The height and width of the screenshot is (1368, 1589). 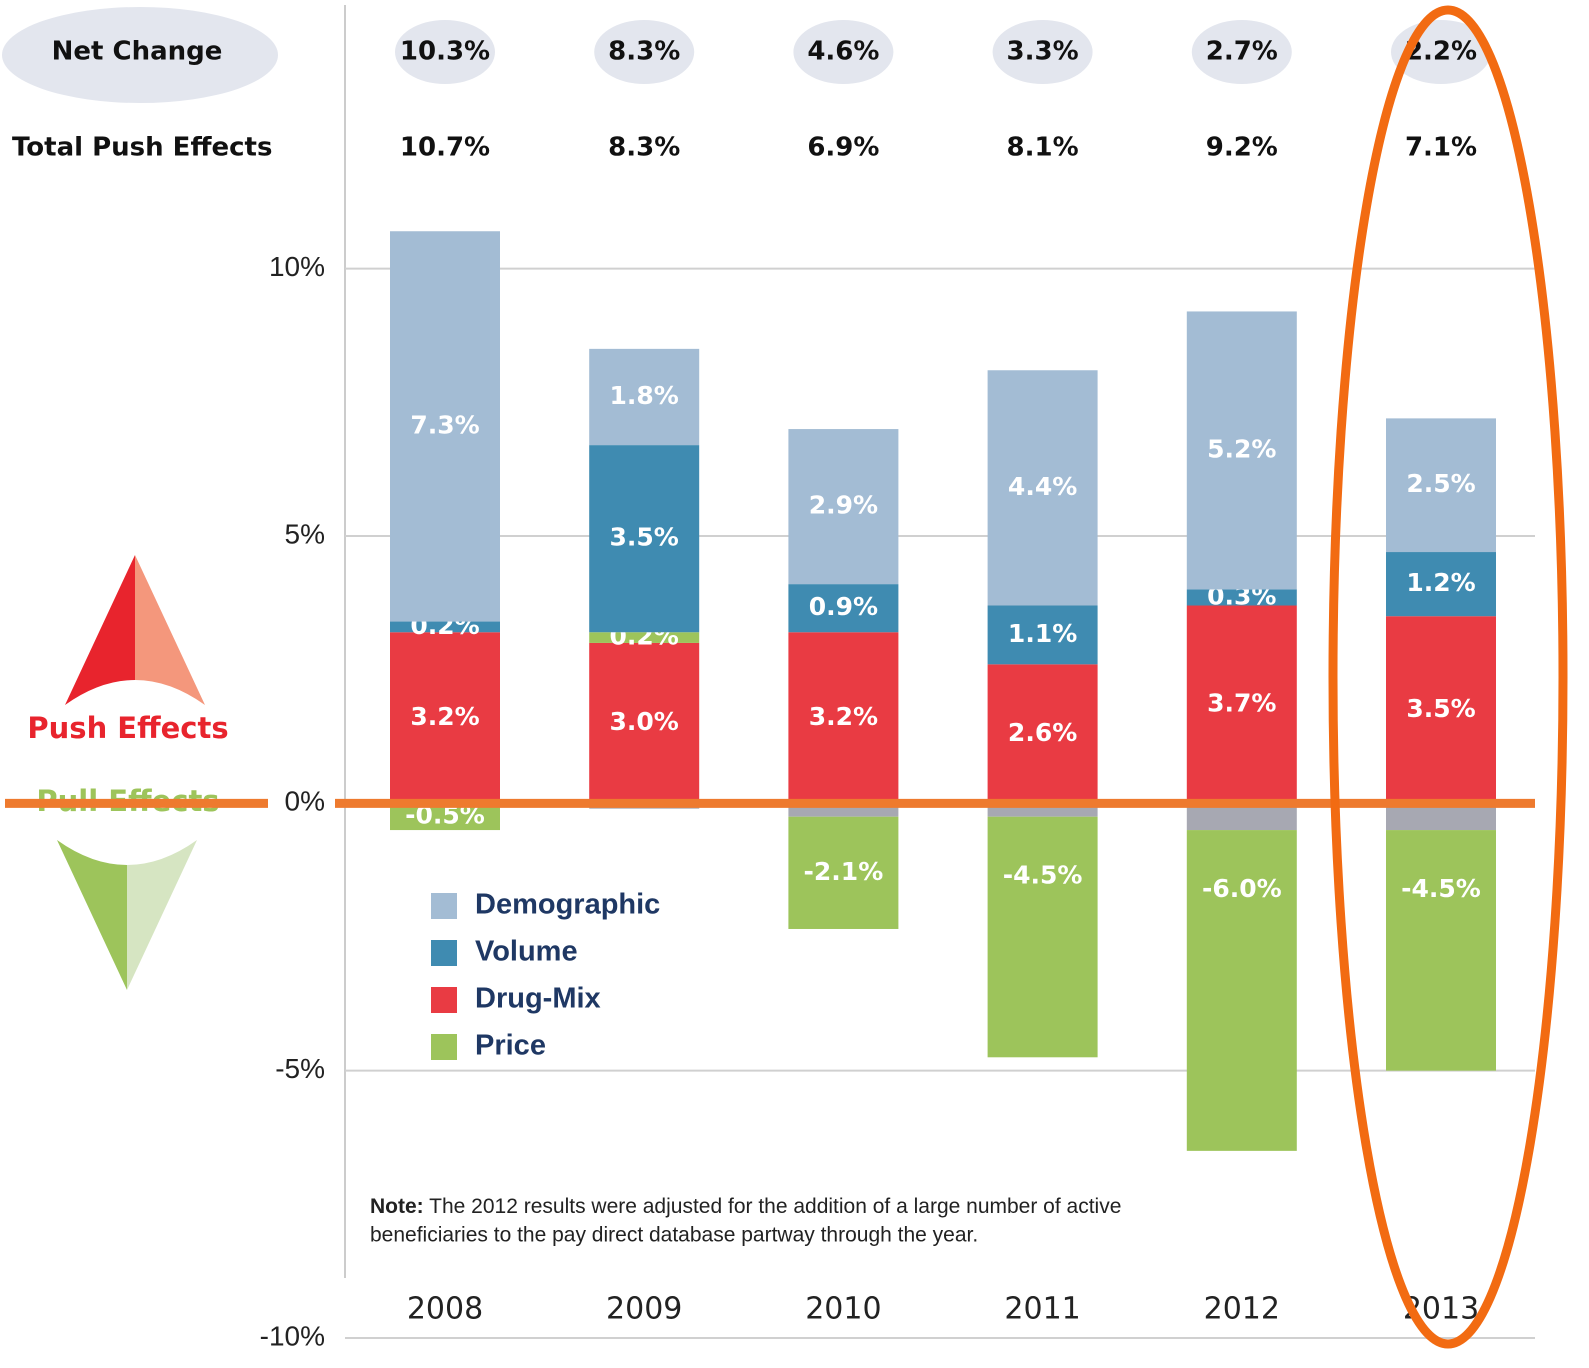 What do you see at coordinates (644, 1309) in the screenshot?
I see `x-tick-label: 2009` at bounding box center [644, 1309].